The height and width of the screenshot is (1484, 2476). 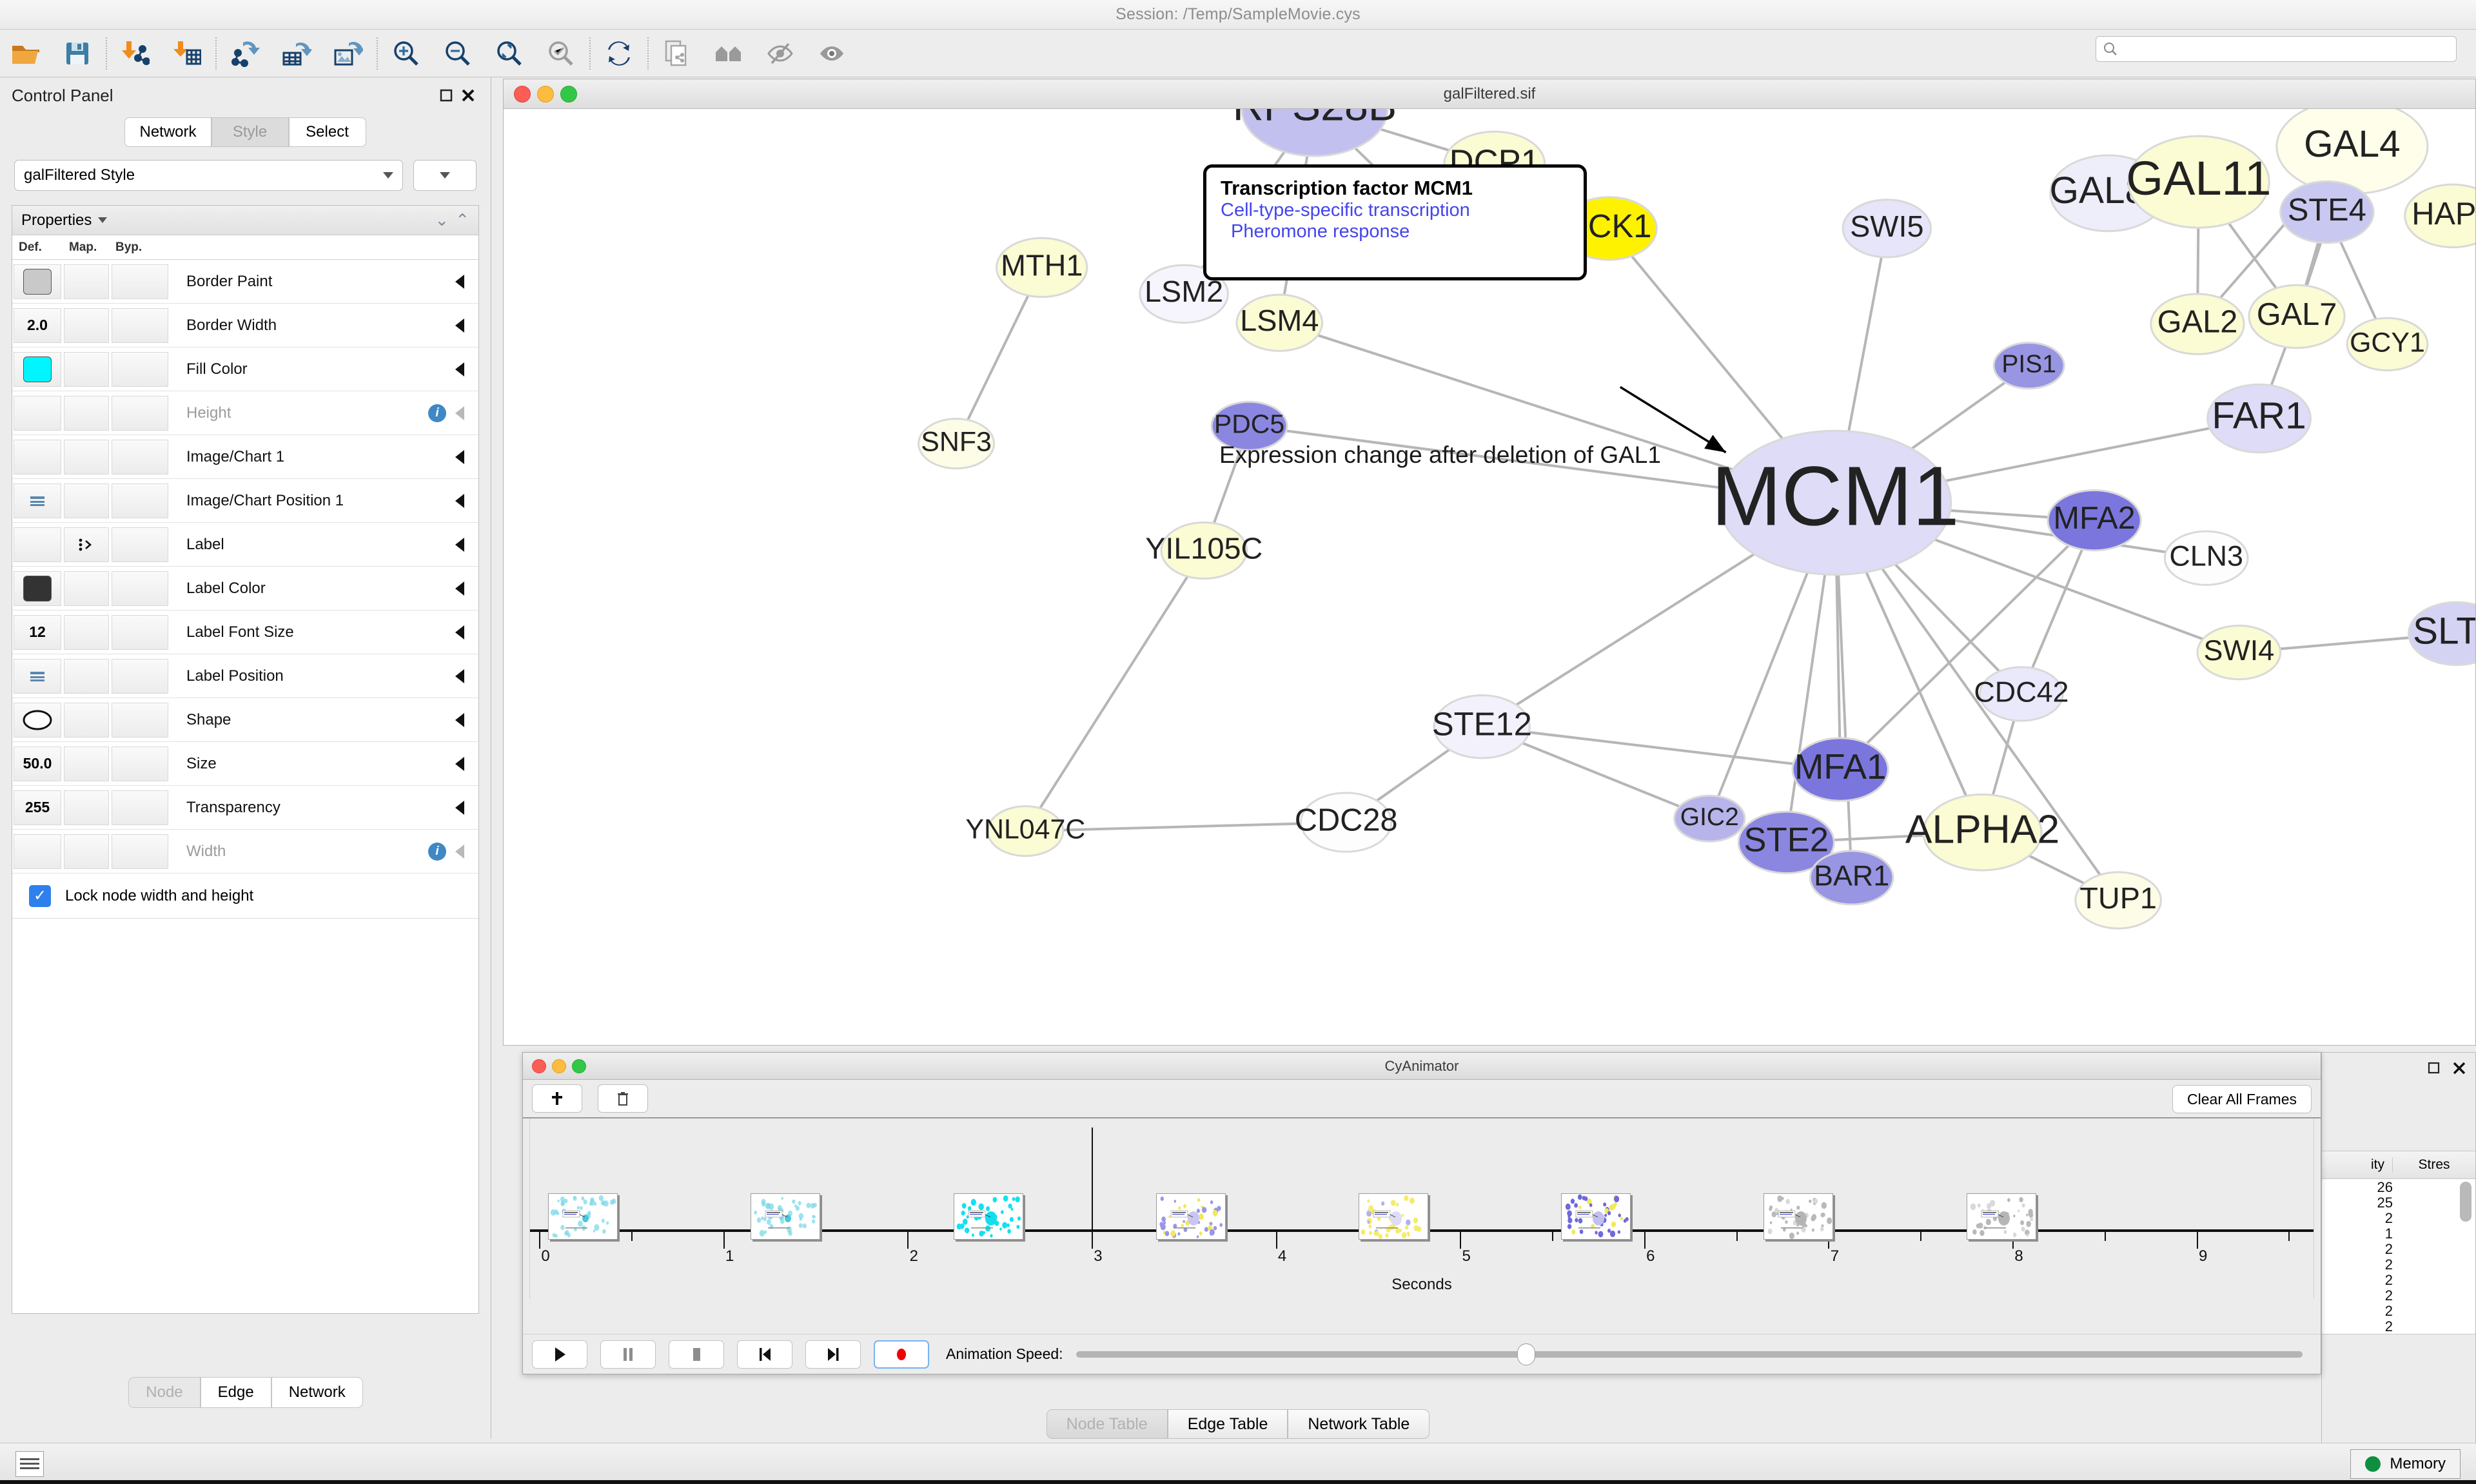 I want to click on animation-speed-slider, so click(x=1689, y=1354).